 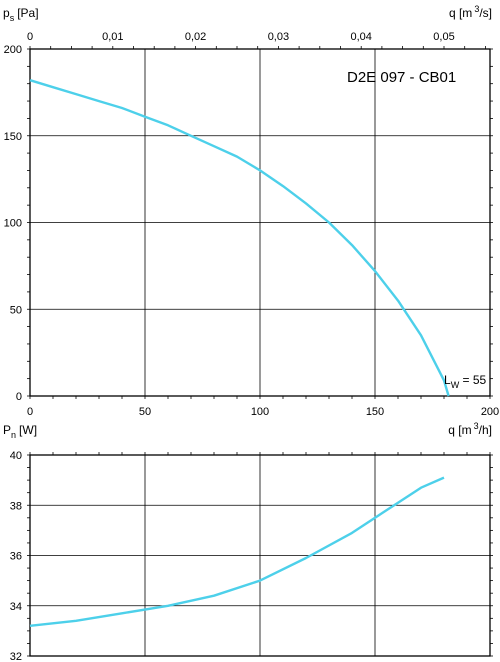 I want to click on power-ytick-label: 40, so click(x=16, y=456).